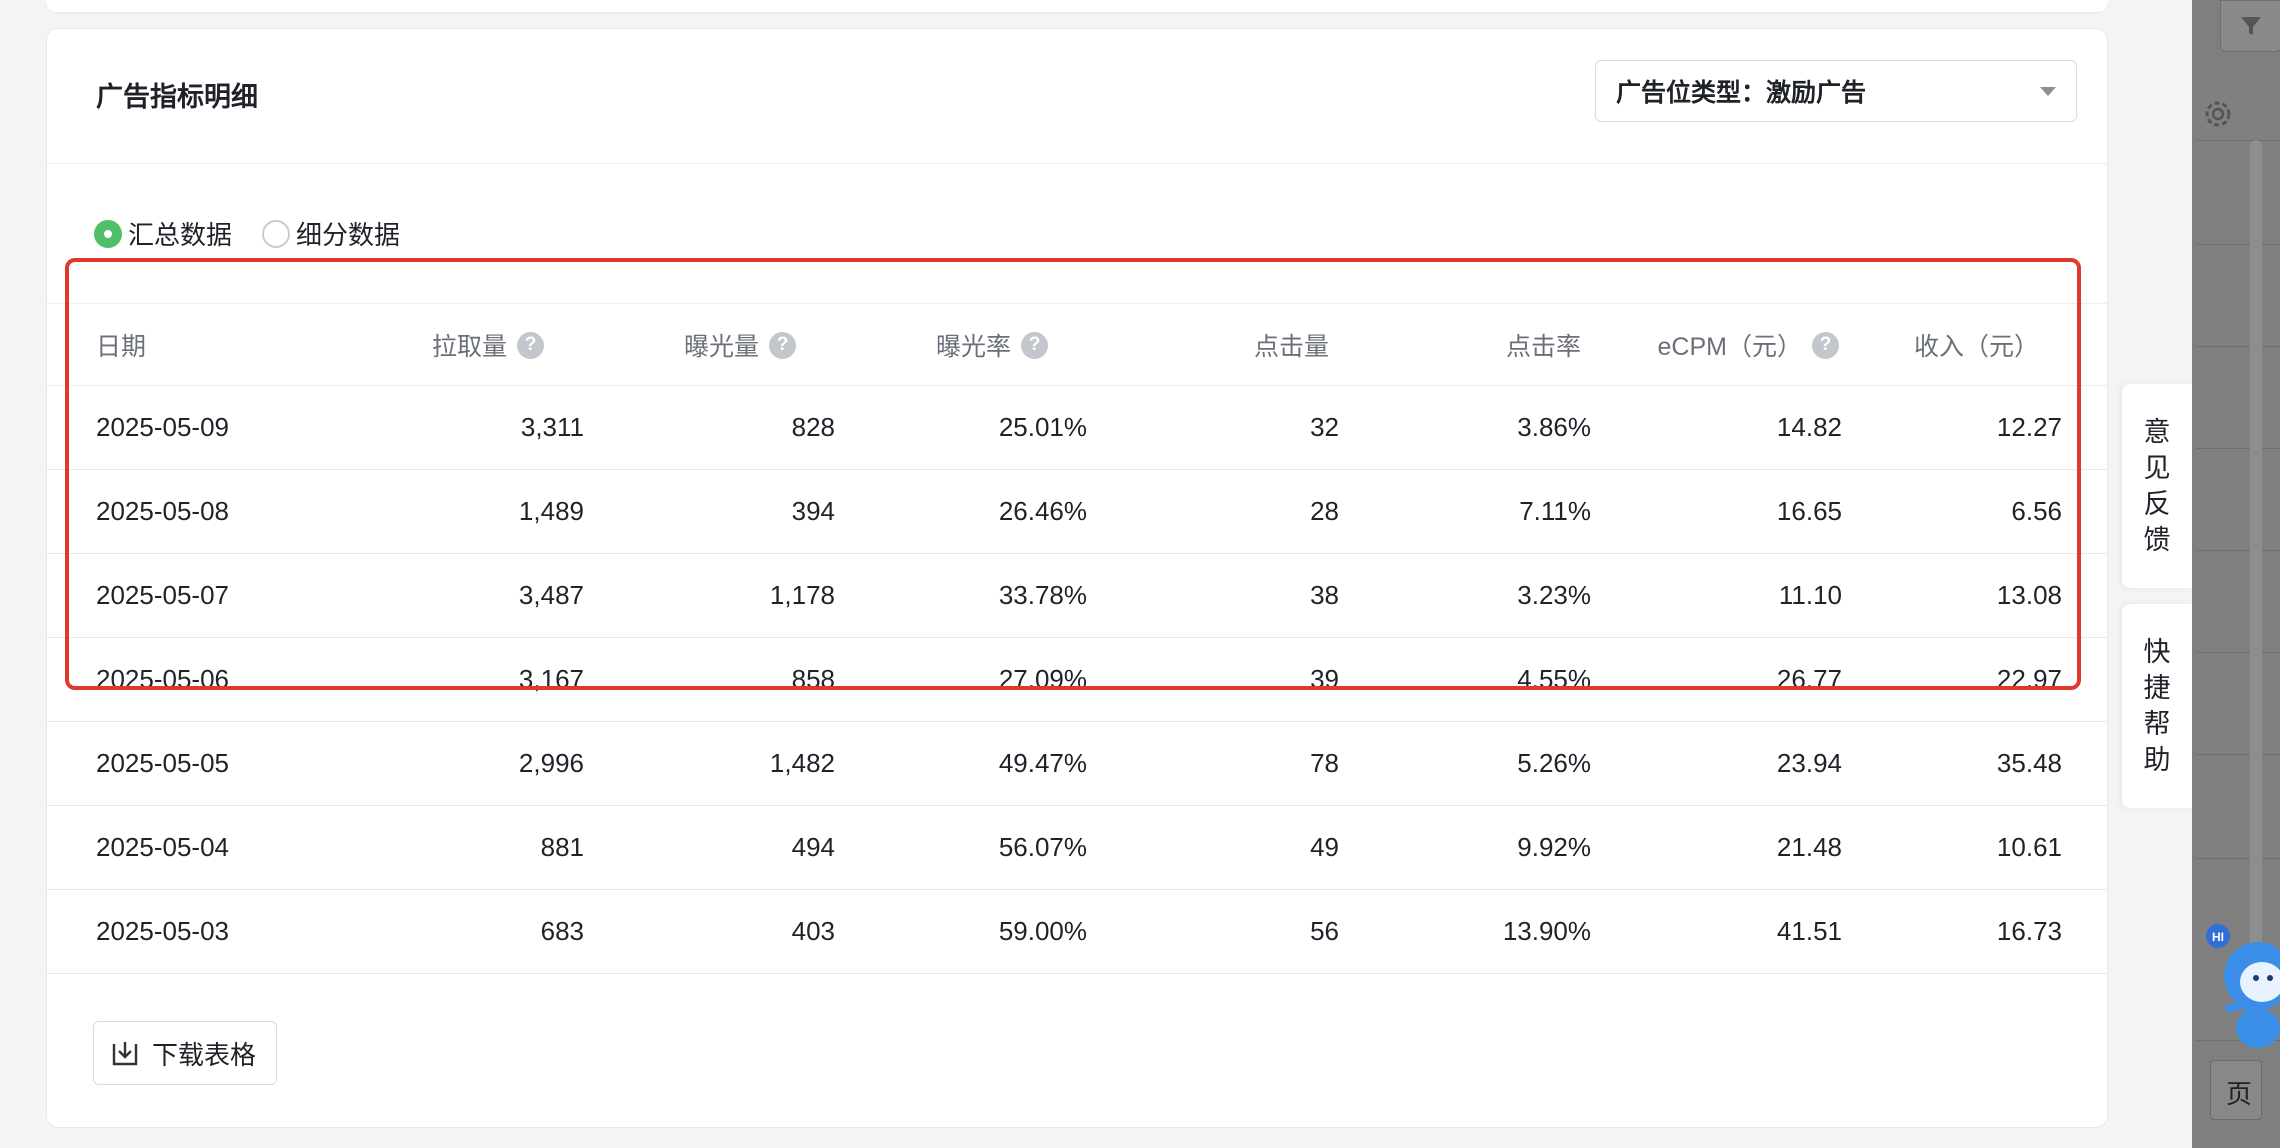  Describe the element at coordinates (562, 931) in the screenshot. I see `cell-requests: 683` at that location.